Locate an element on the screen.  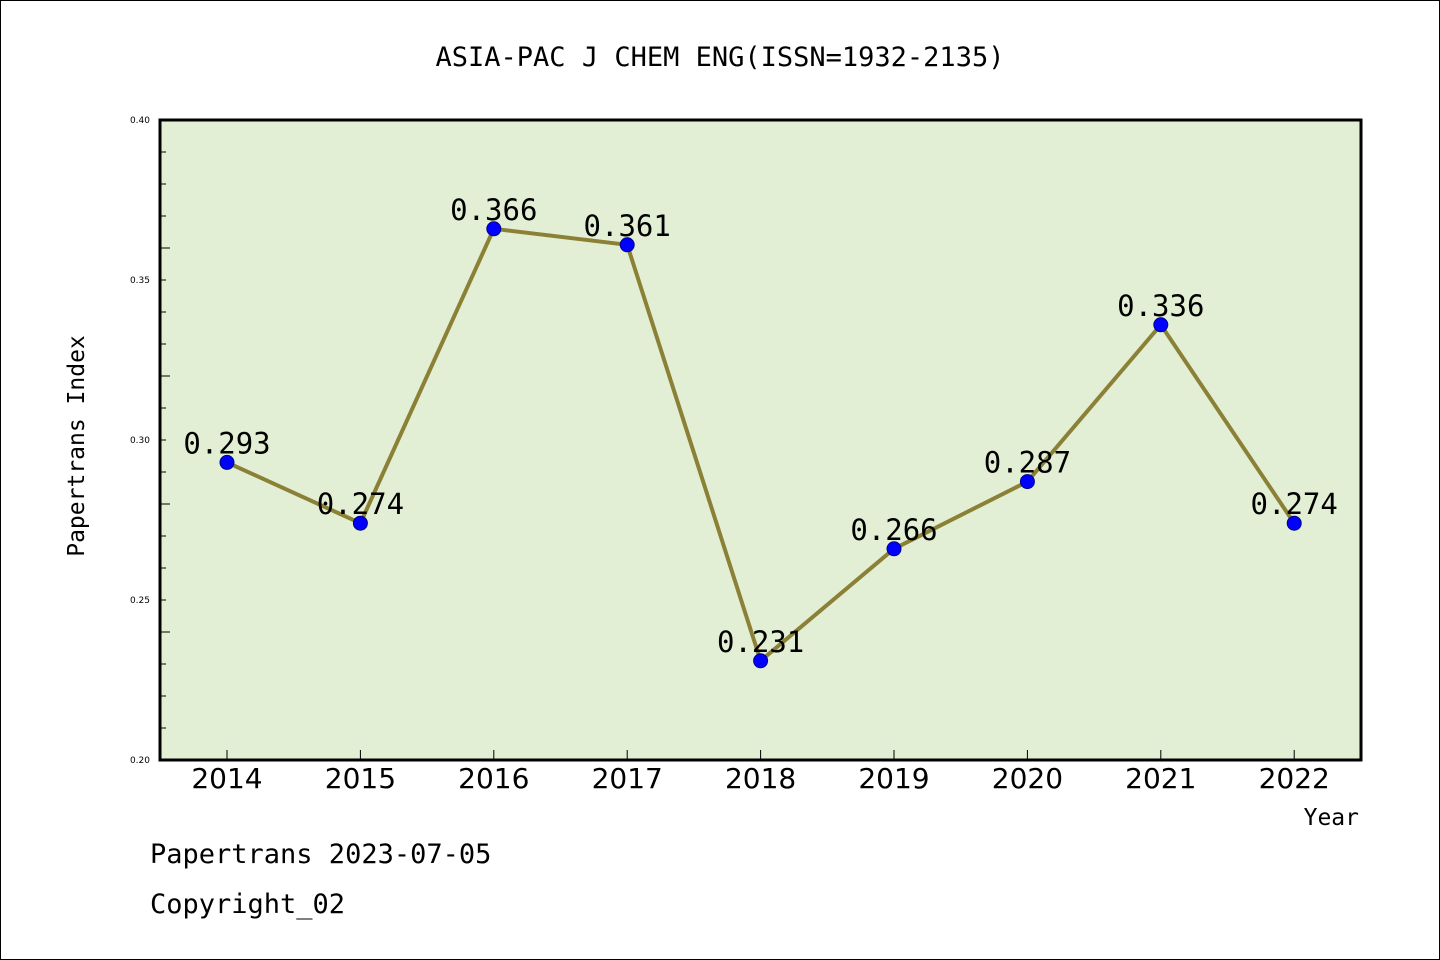
x-axis: 2014 2015 2016 2017 2018 2019 2020 2021 2022 is located at coordinates (760, 772).